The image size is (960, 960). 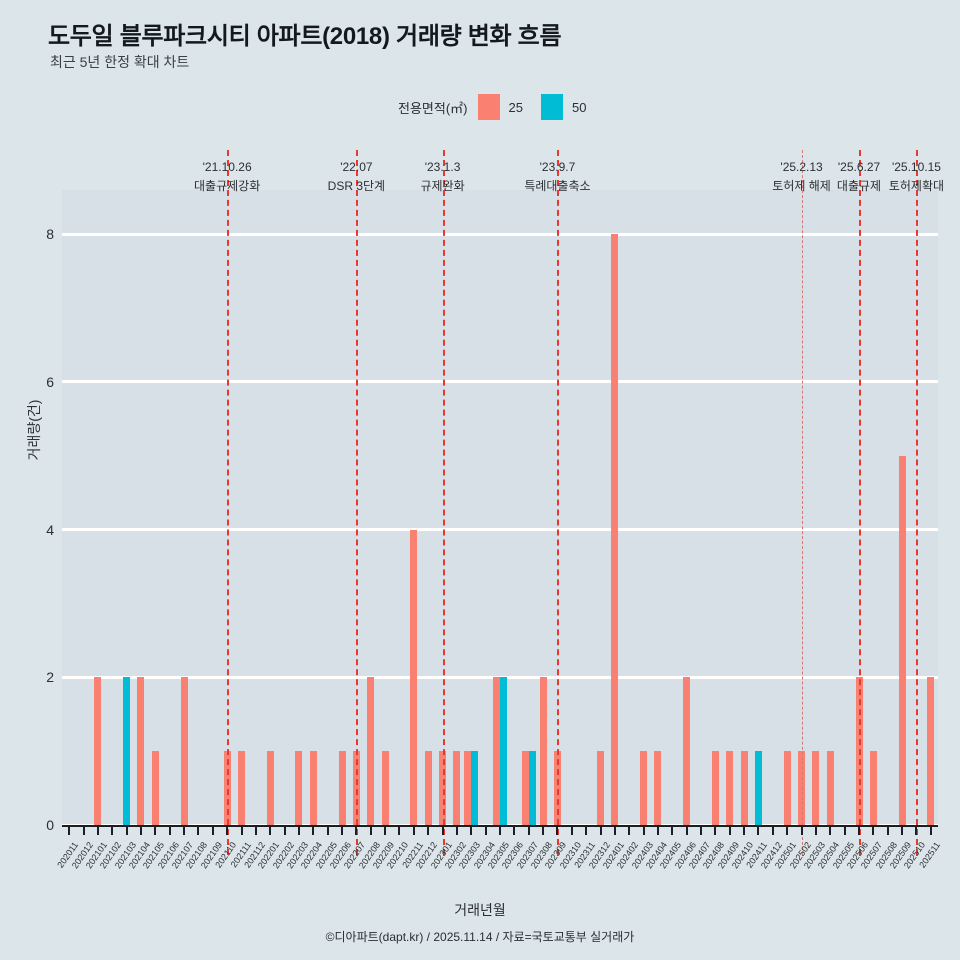 I want to click on y-tick-label: 2, so click(x=50, y=677).